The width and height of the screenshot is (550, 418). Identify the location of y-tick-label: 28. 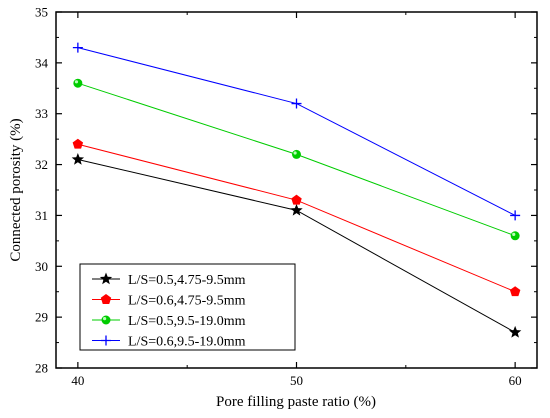
(41, 368).